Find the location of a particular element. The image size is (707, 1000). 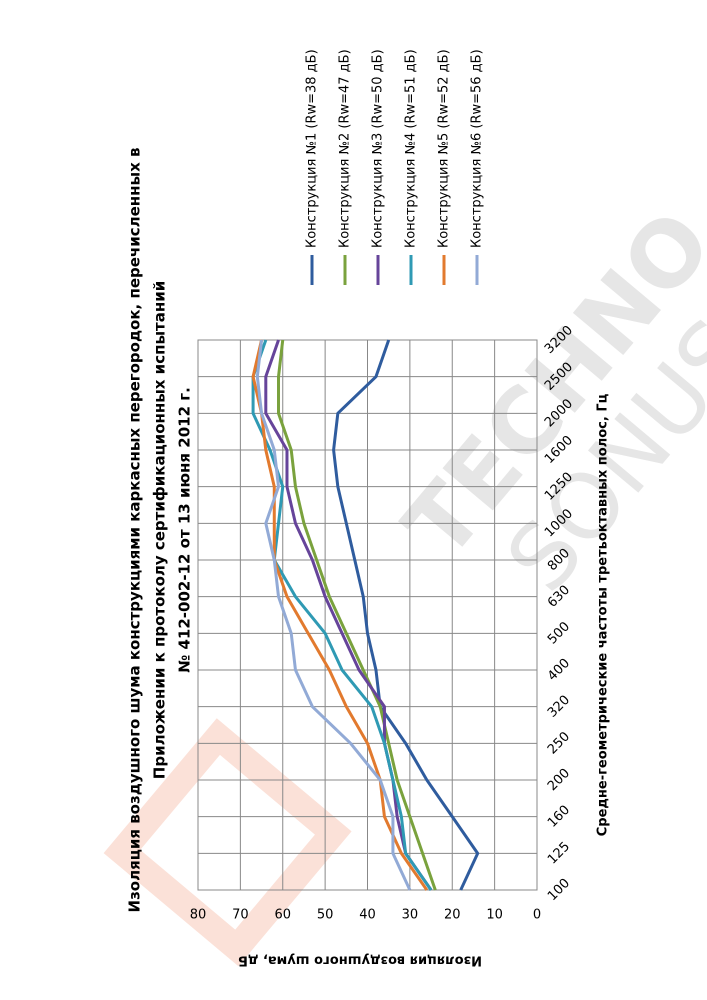

y-tick-label: 50 is located at coordinates (325, 915).